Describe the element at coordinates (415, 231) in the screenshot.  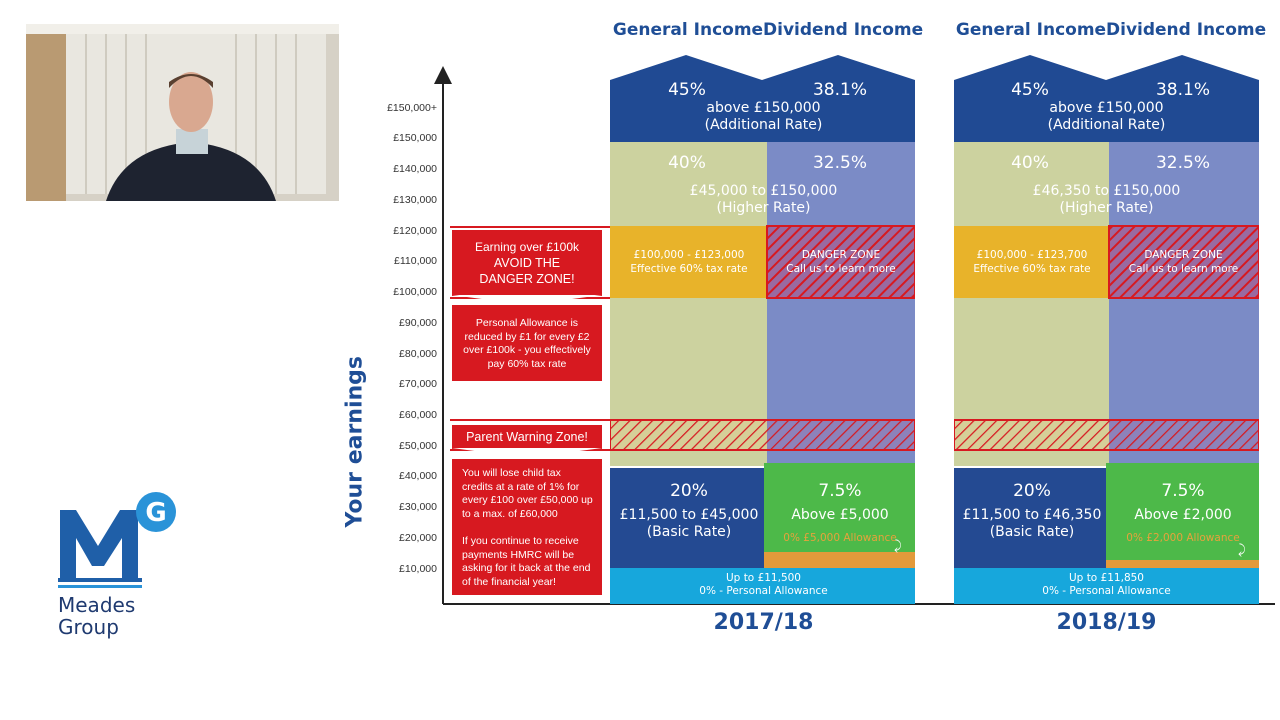
I see `y-tick: £120,000` at that location.